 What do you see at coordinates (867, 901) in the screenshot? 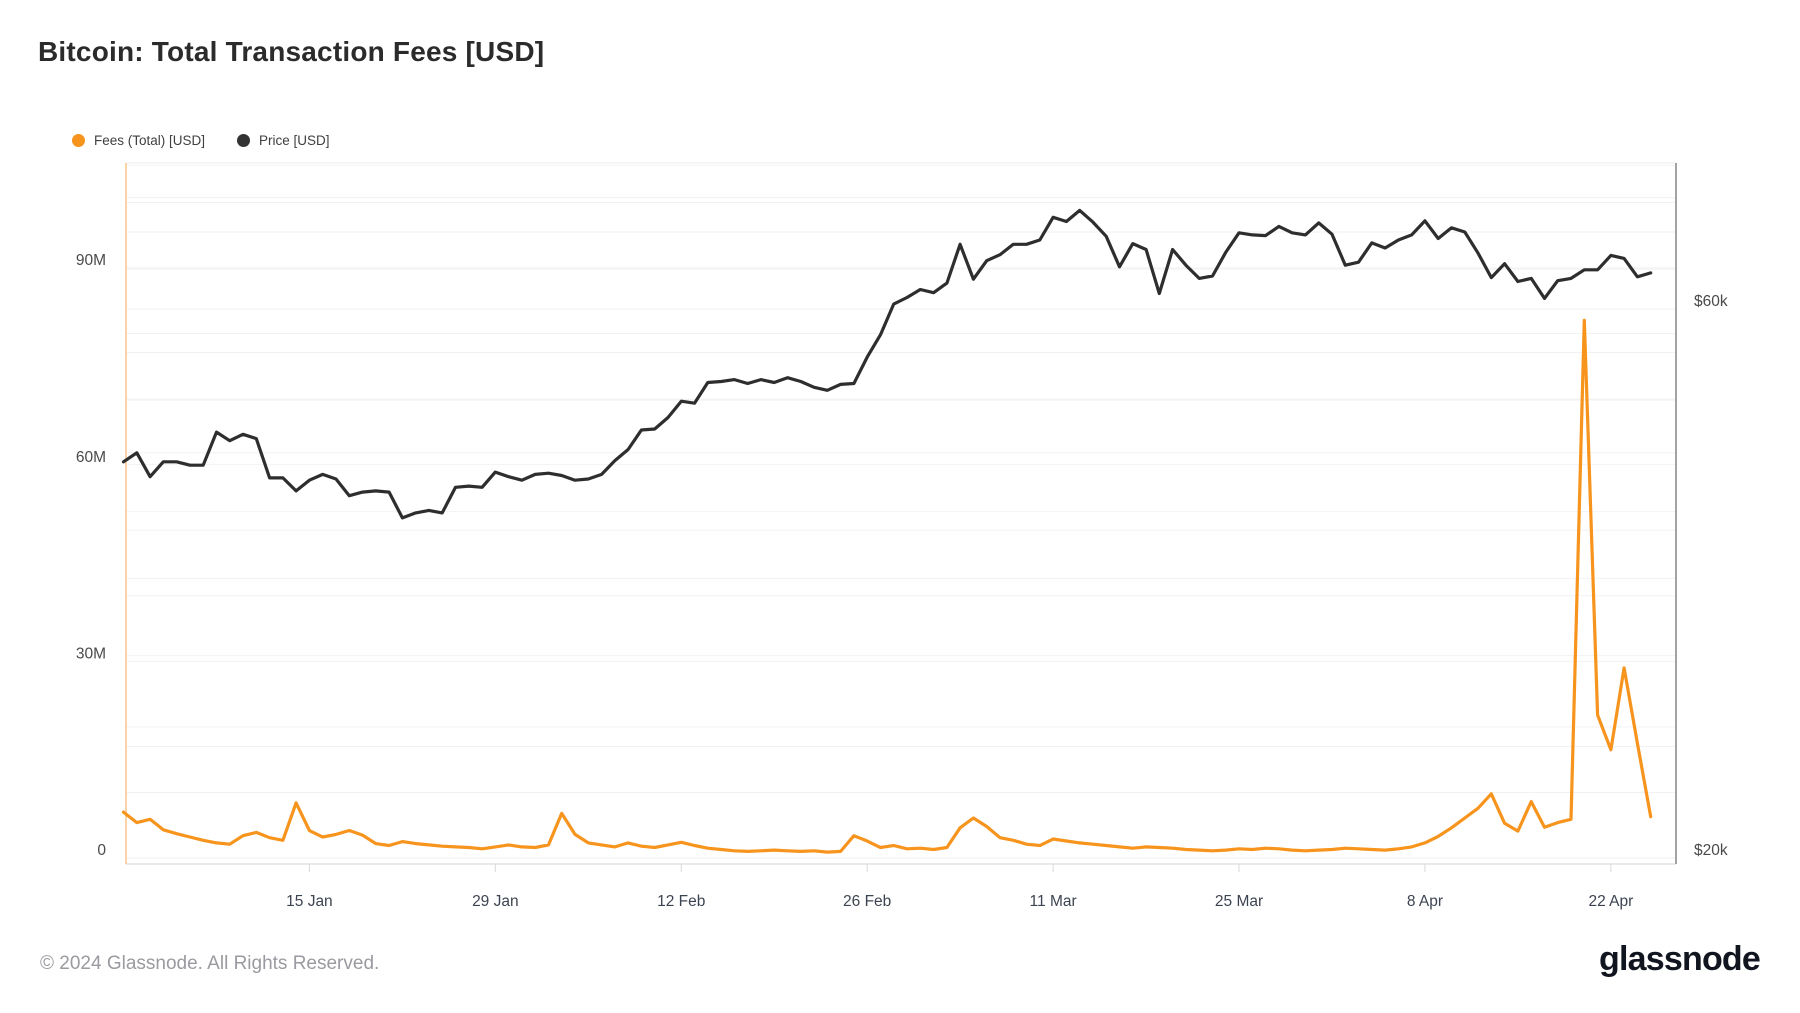
I see `x-axis-tick-label: 26 Feb` at bounding box center [867, 901].